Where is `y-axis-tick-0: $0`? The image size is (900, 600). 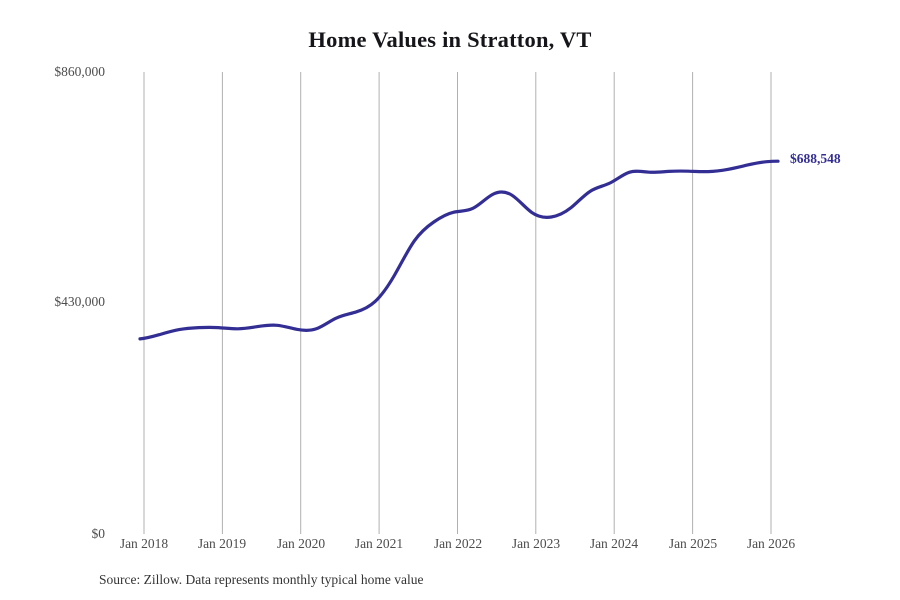
y-axis-tick-0: $0 is located at coordinates (98, 533).